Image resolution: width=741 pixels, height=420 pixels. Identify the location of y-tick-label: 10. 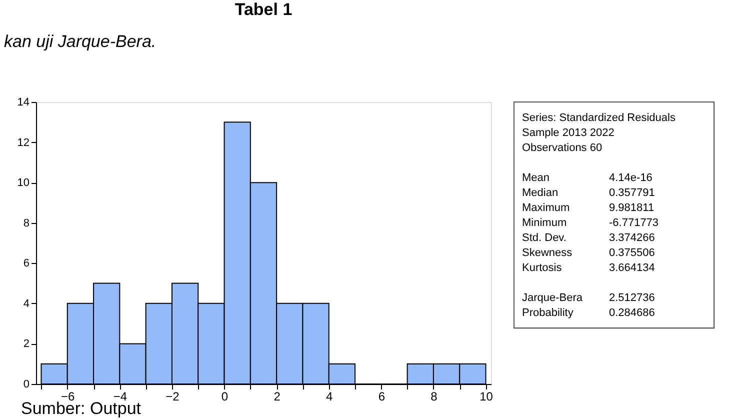
(23, 183).